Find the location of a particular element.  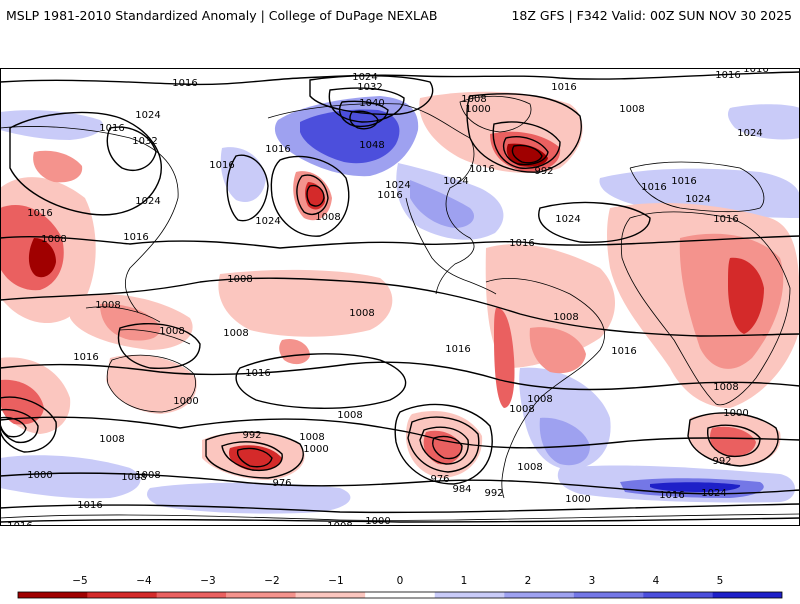

negative-anomaly-australia is located at coordinates (151, 384).